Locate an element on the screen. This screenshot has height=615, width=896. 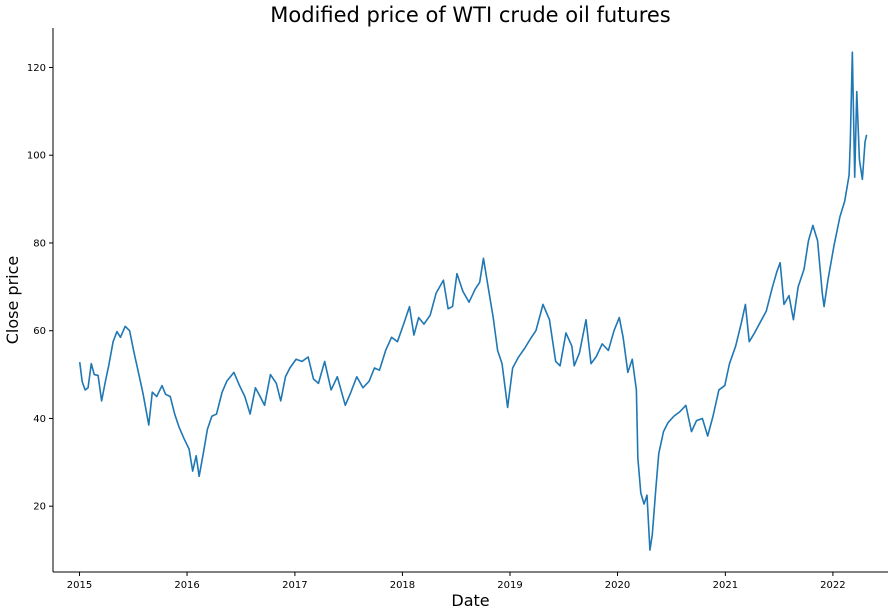
y-tick-label: 120 is located at coordinates (36, 68).